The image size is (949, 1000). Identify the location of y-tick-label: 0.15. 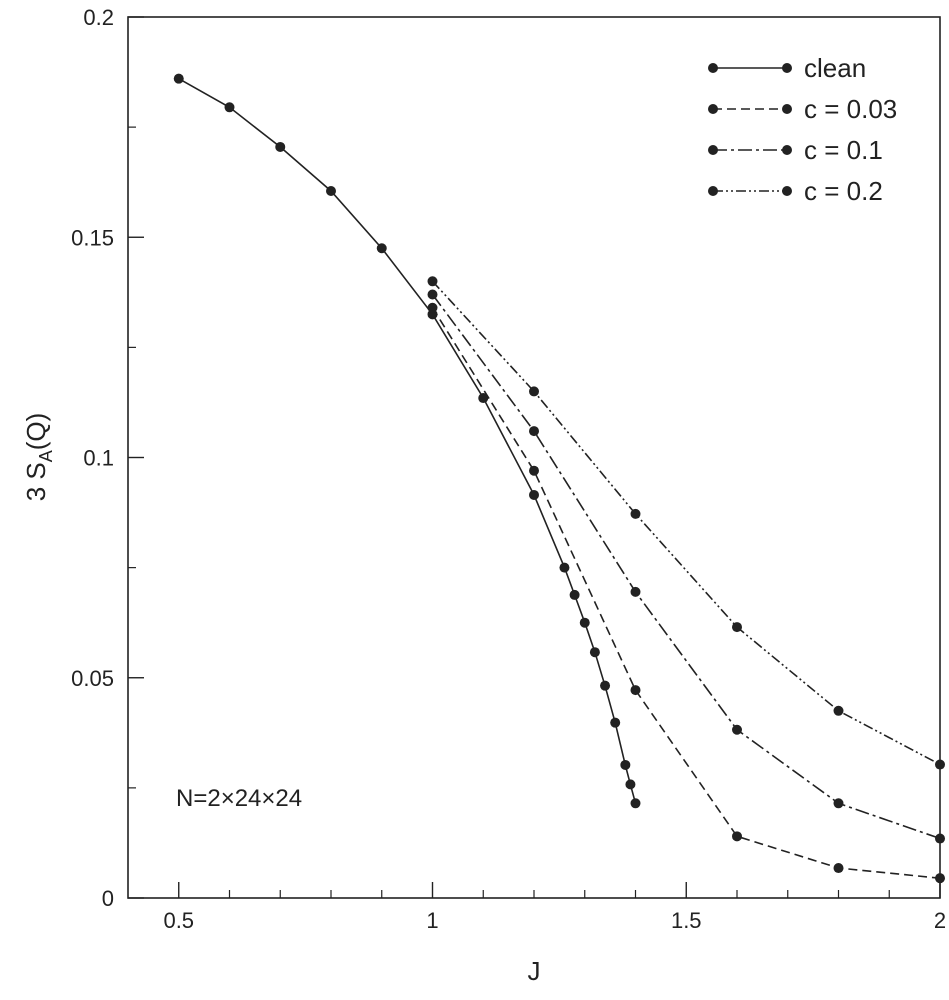
(92, 237).